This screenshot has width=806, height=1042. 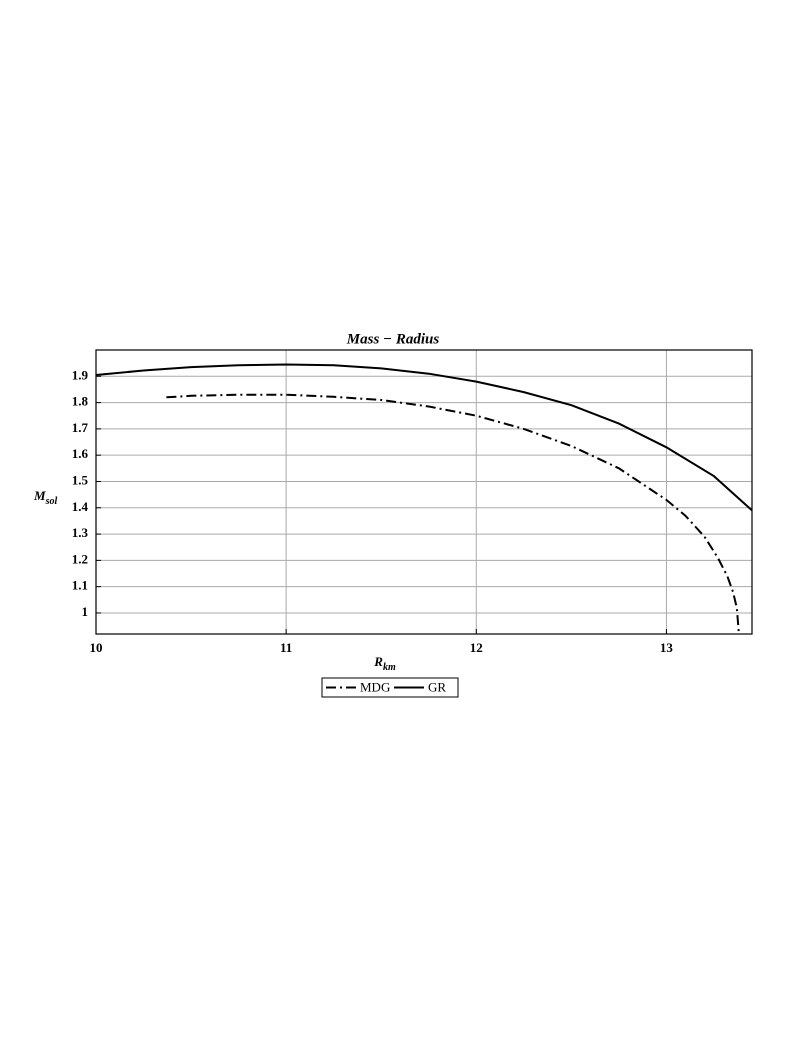 I want to click on x-axis-label: Rkm, so click(x=384, y=663).